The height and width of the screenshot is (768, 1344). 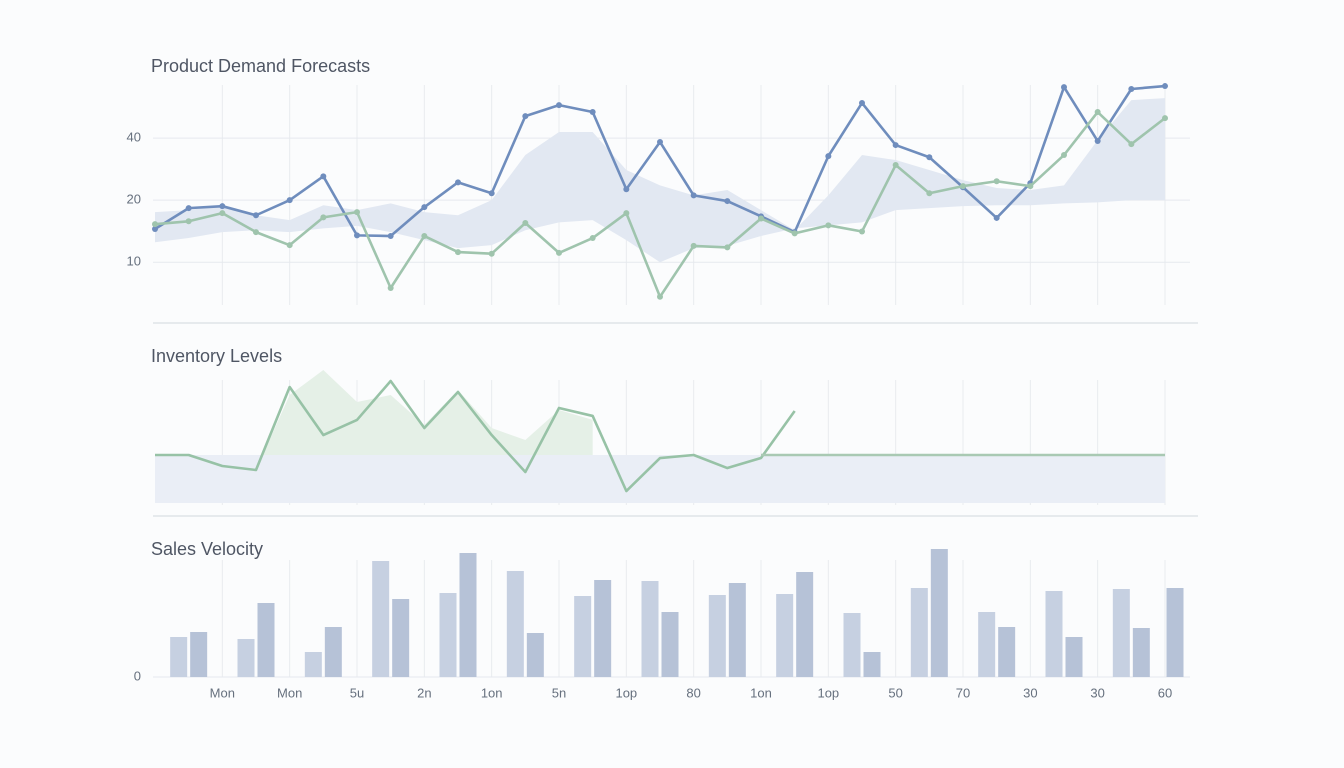 What do you see at coordinates (134, 137) in the screenshot?
I see `y-tick-label: 40` at bounding box center [134, 137].